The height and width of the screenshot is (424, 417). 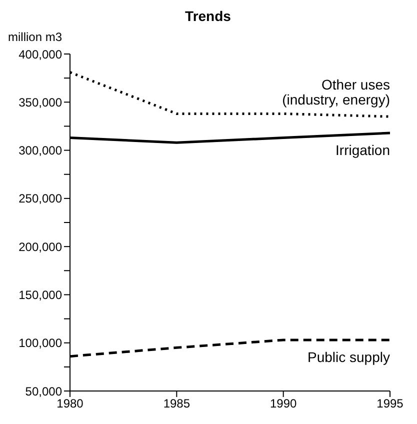 I want to click on y-tick-label: 400,000, so click(x=40, y=54).